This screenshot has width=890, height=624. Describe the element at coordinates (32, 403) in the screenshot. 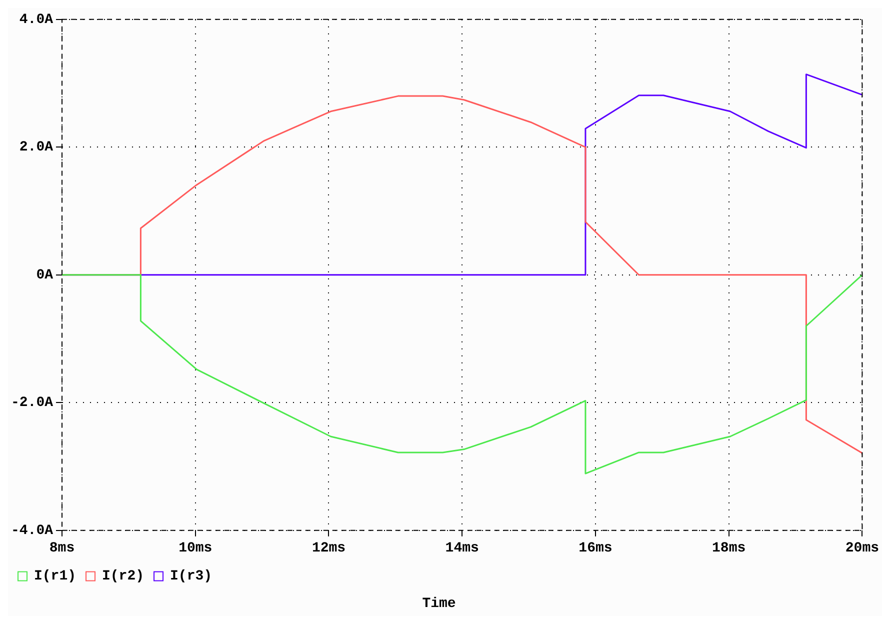

I see `y-tick-label: -2.0A` at that location.